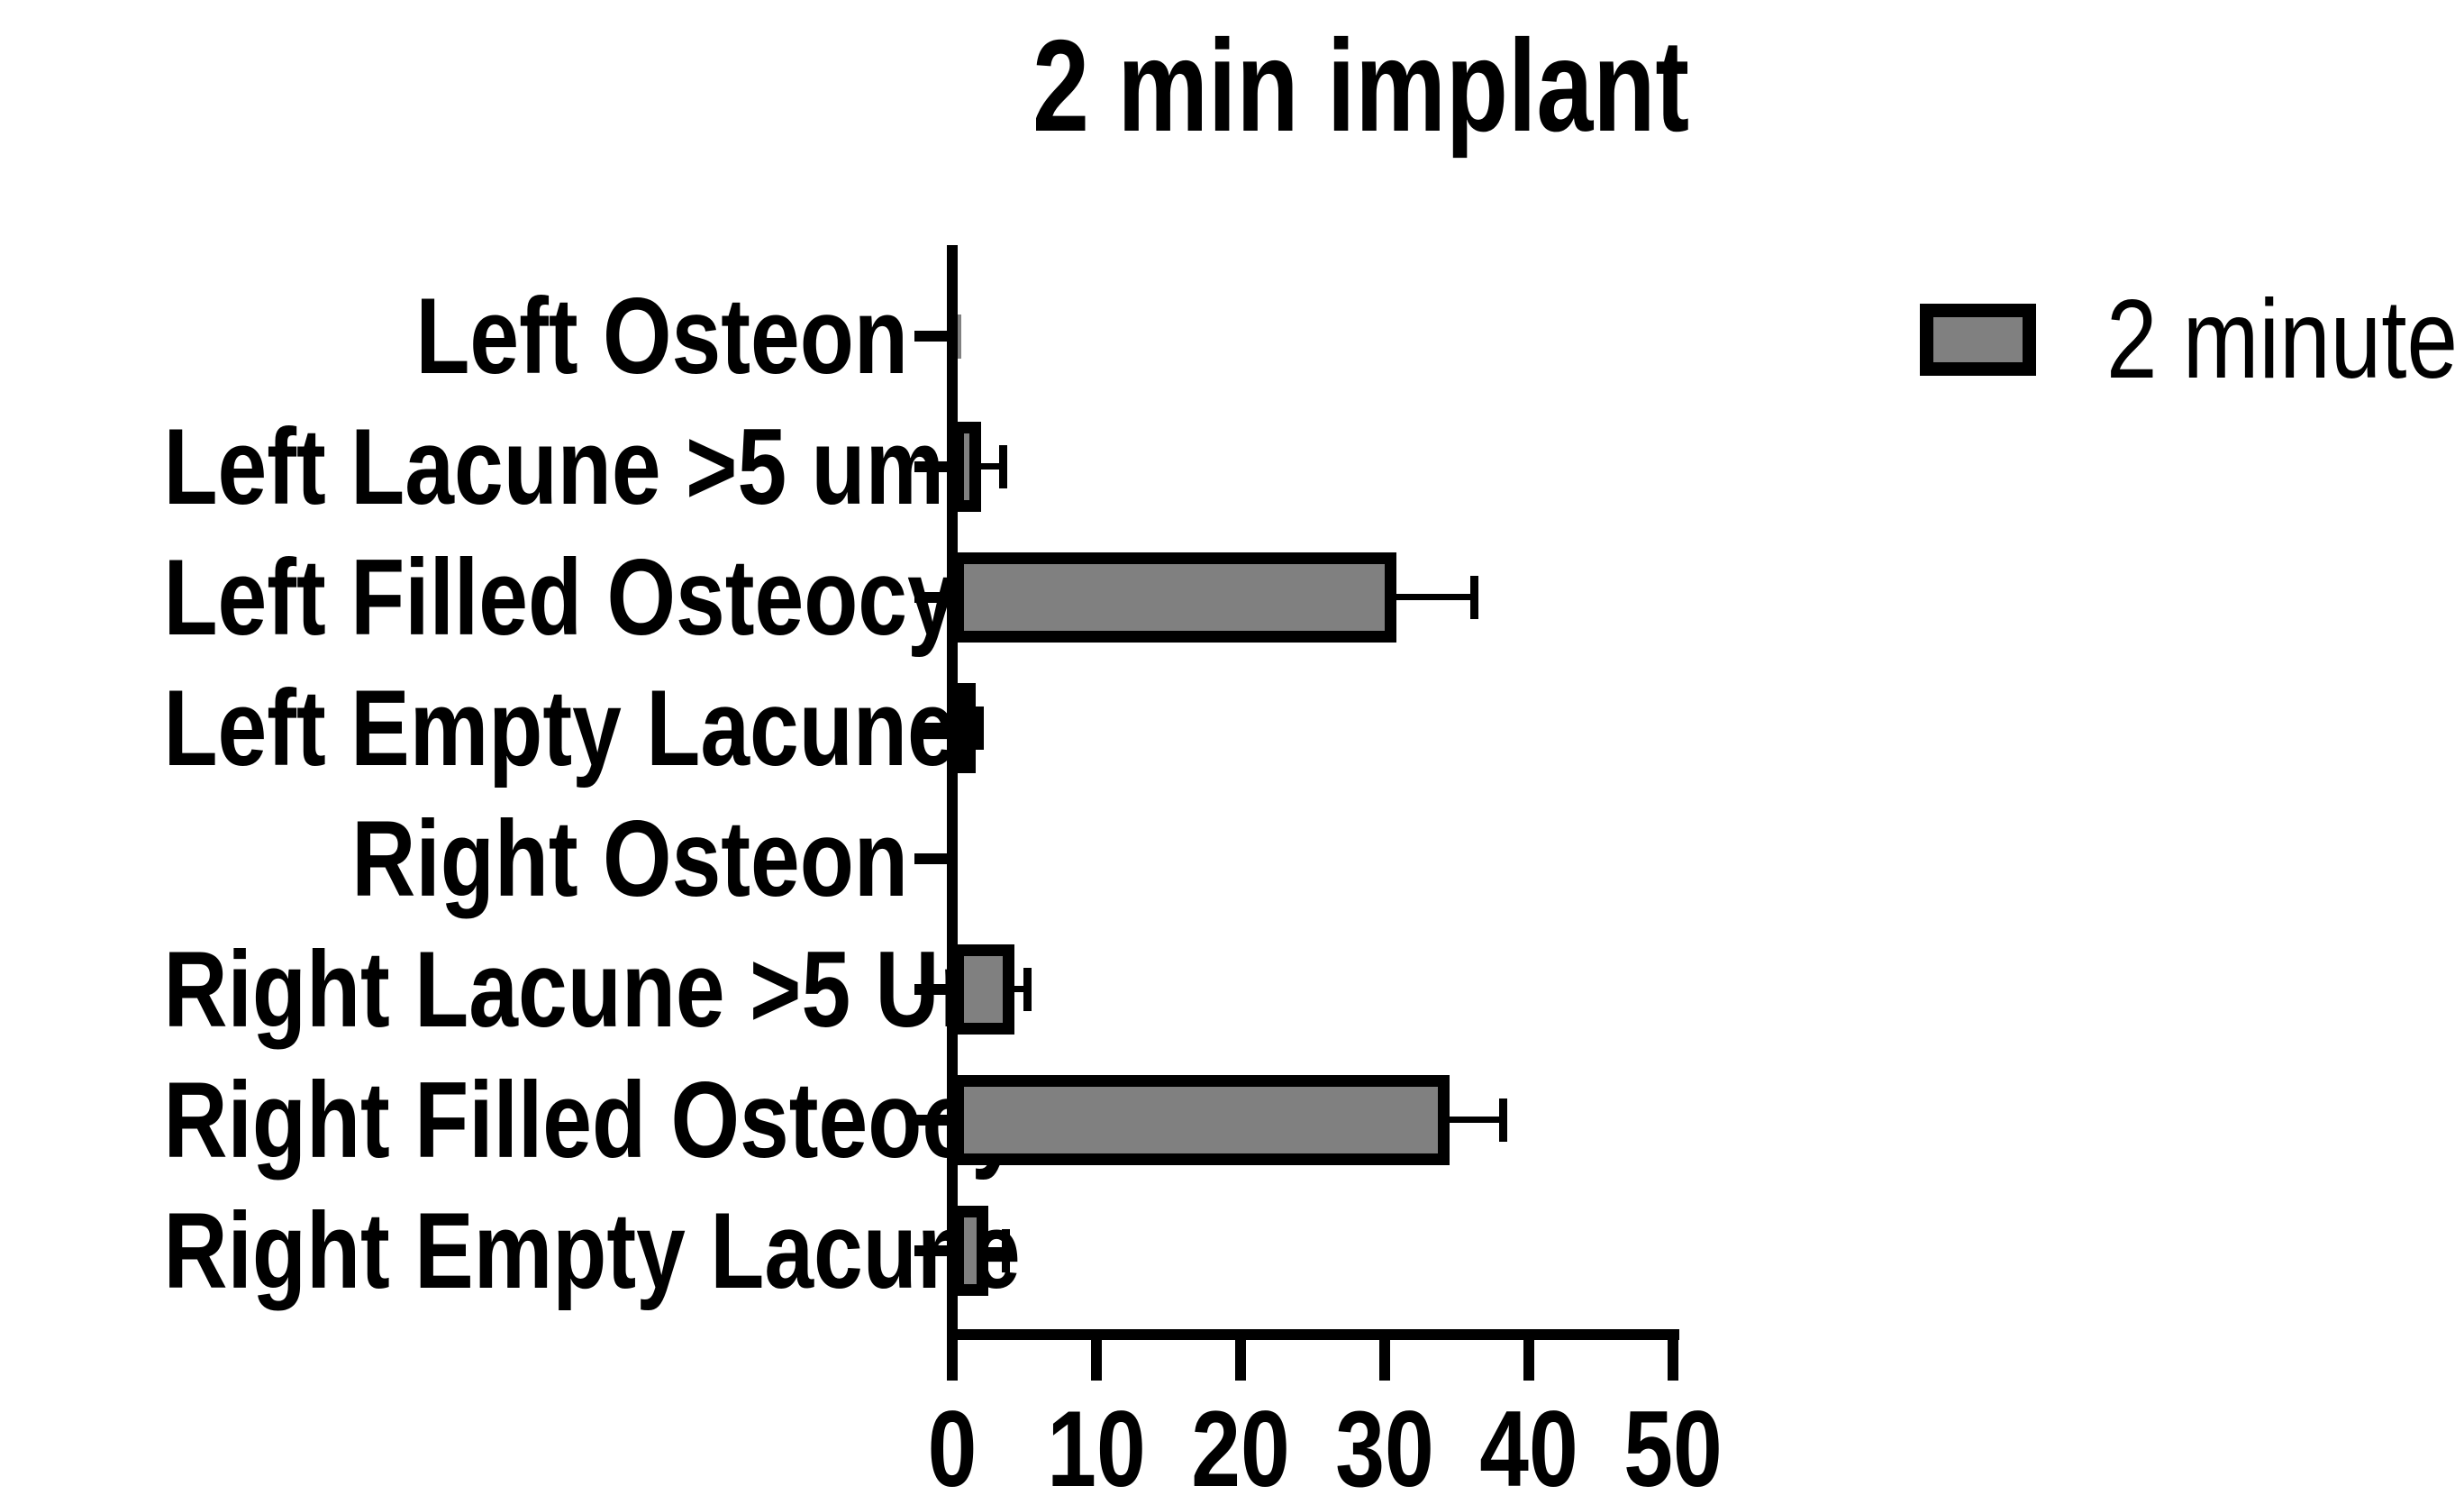 The image size is (2464, 1495). I want to click on category-label: Left Lacune >5 um, so click(554, 466).